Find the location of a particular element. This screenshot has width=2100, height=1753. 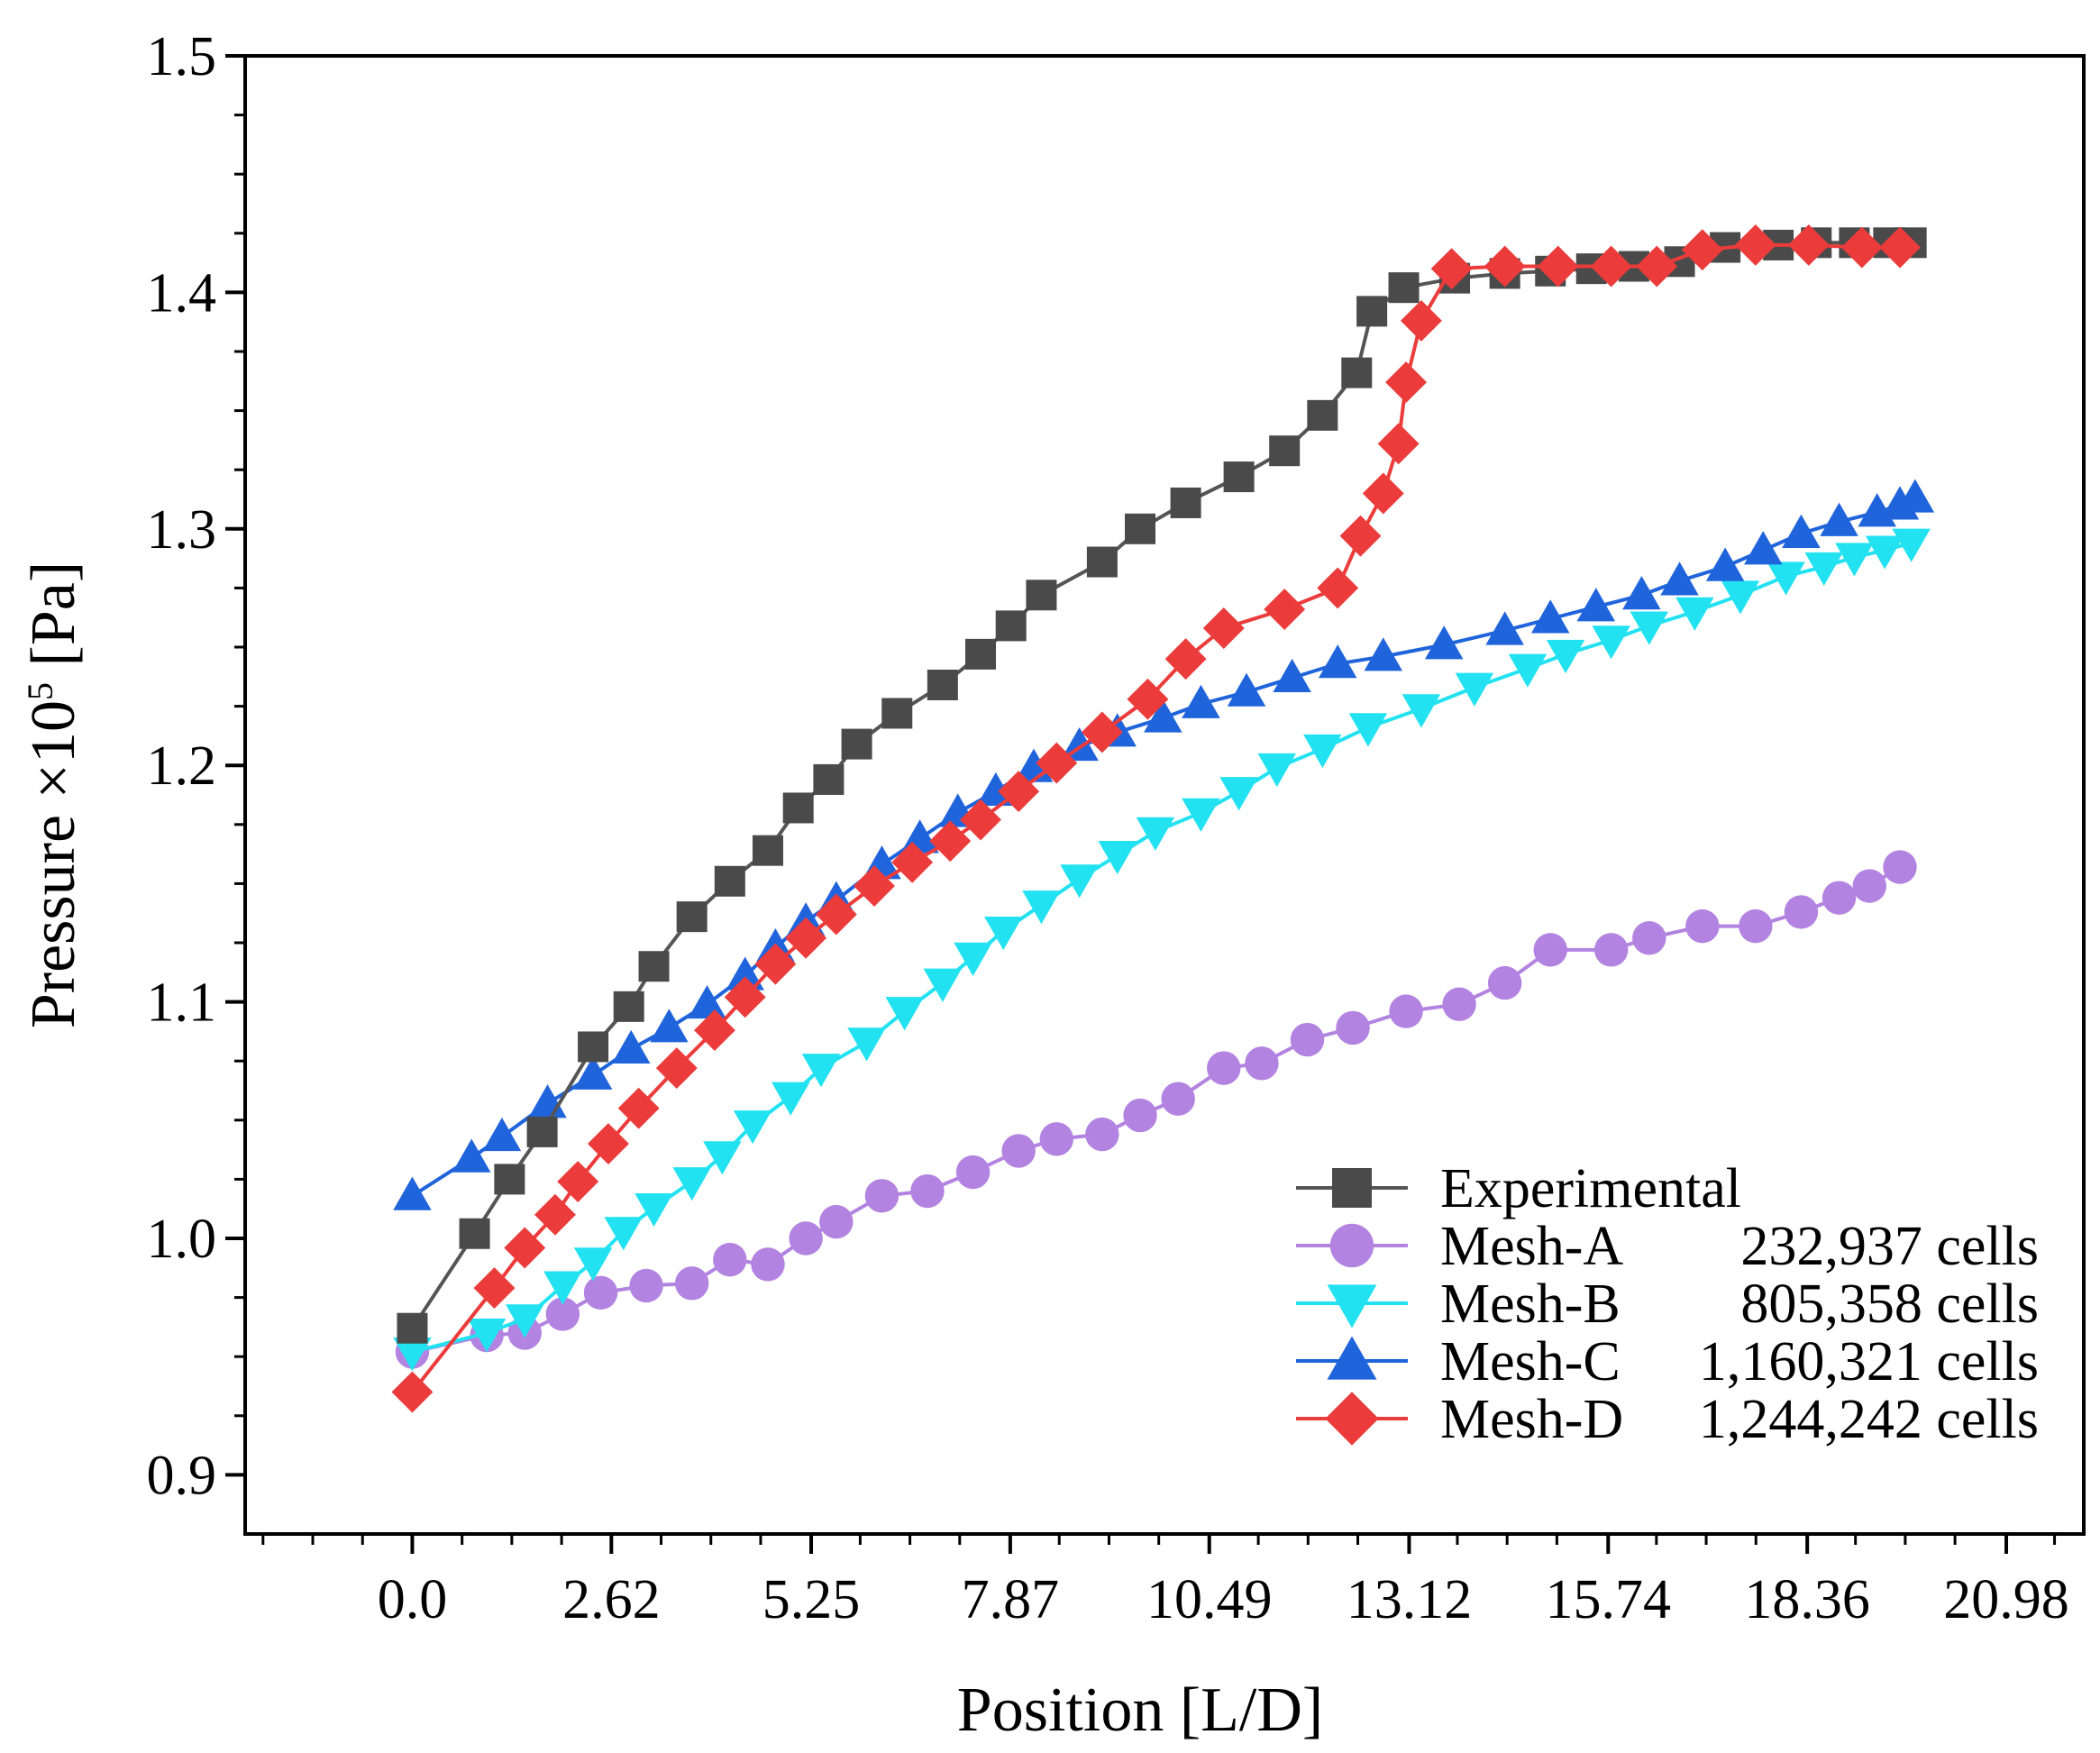

x-tick-label: 7.87 is located at coordinates (1011, 1599).